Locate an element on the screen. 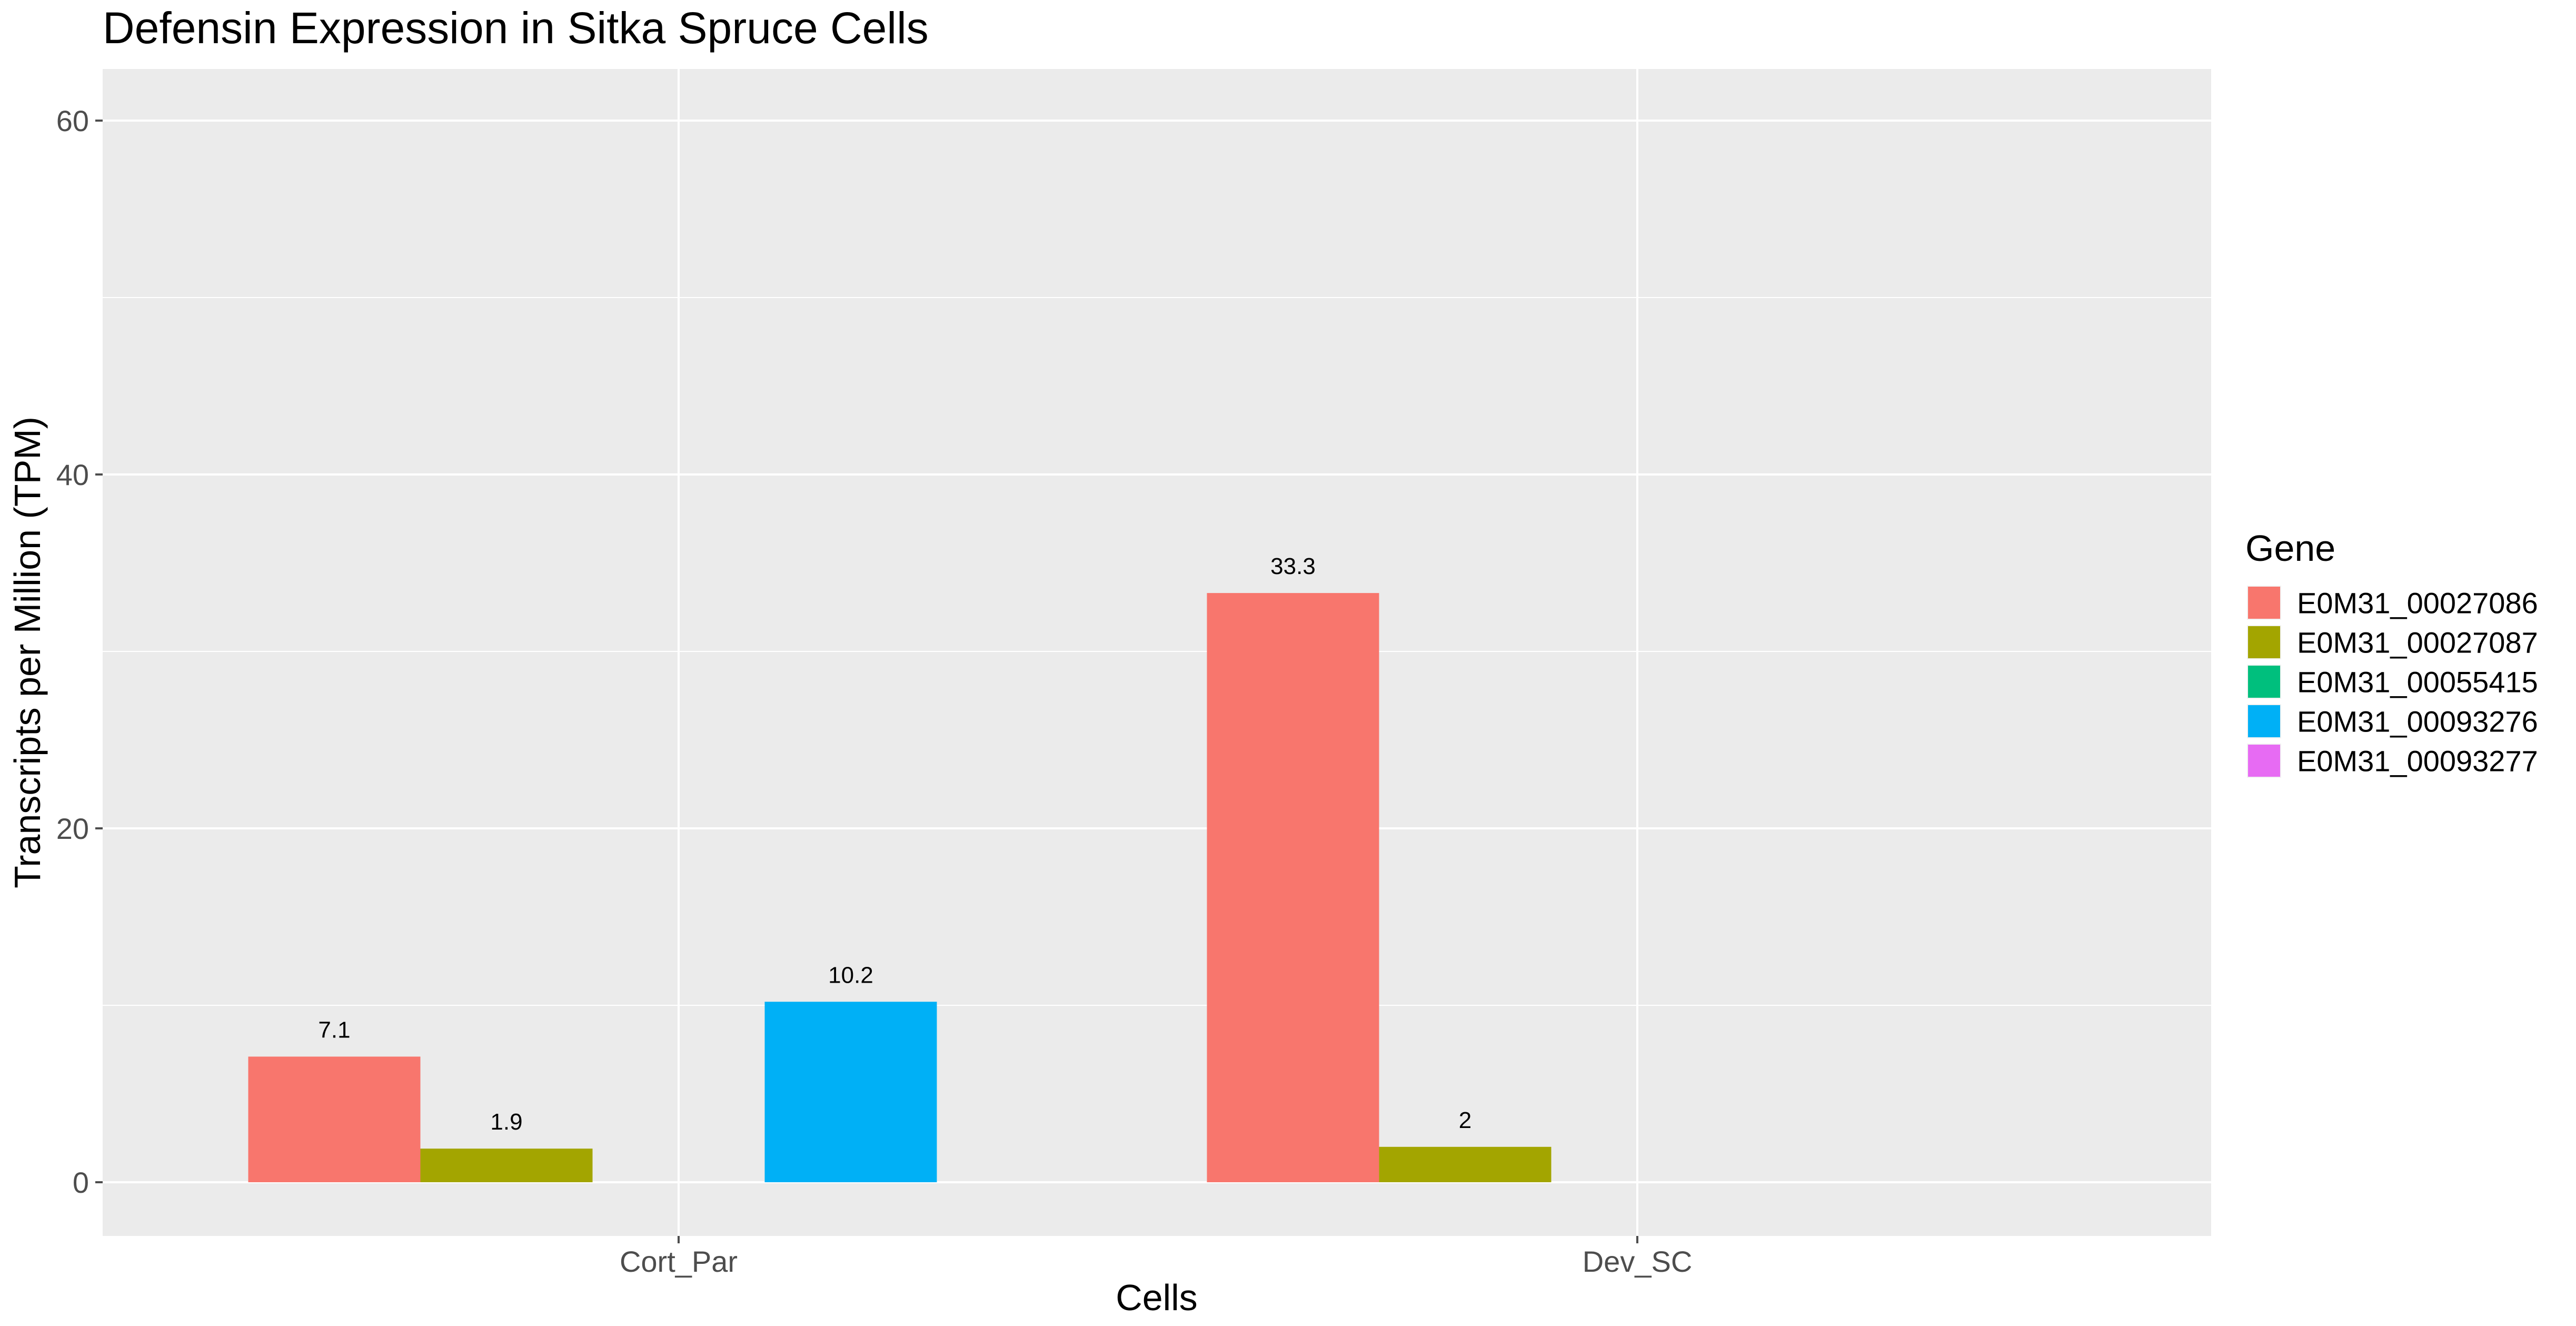 The height and width of the screenshot is (1326, 2576). legend-label: E0M31_00027087 is located at coordinates (2418, 642).